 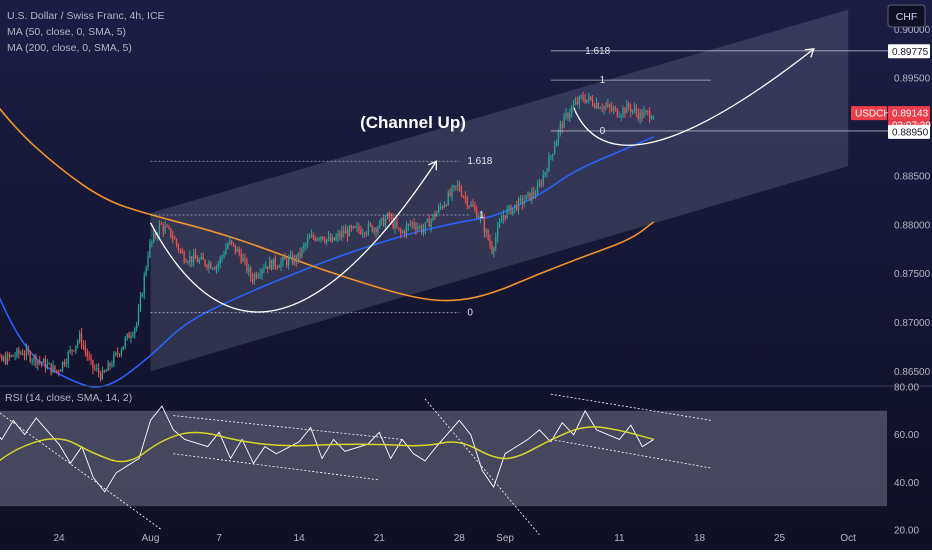 I want to click on currency-button-label: CHF, so click(x=907, y=17).